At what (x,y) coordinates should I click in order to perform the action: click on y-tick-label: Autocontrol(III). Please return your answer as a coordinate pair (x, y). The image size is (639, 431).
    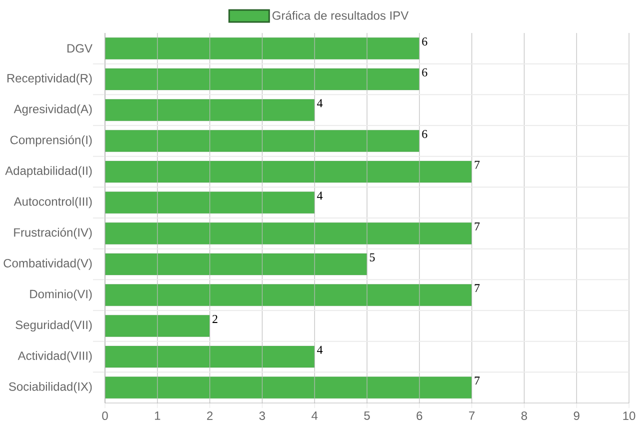
    Looking at the image, I should click on (53, 202).